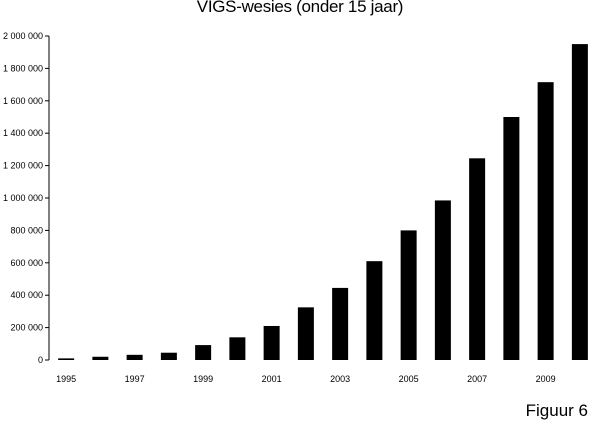 The width and height of the screenshot is (600, 424). I want to click on bar-1997, so click(134, 357).